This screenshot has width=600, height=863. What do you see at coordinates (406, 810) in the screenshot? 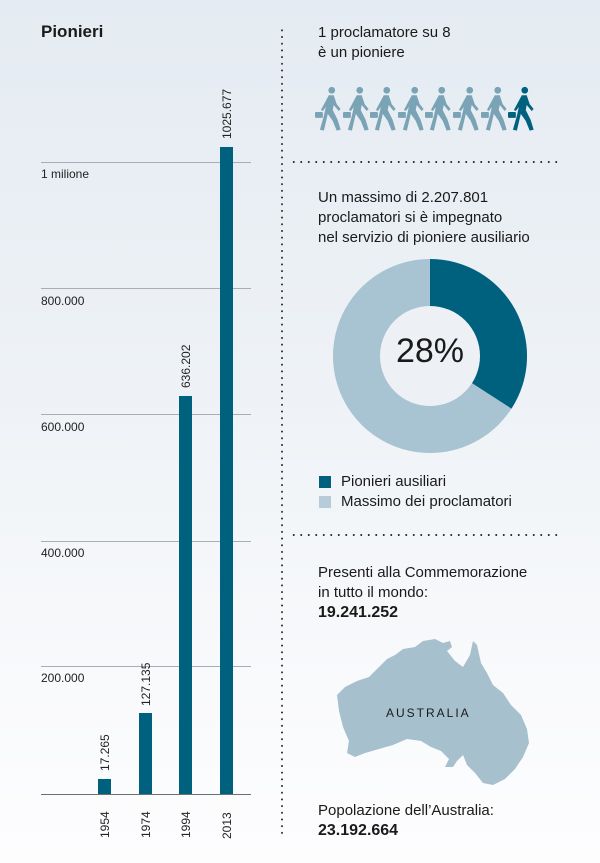
I see `population-label: Popolazione dell’Australia:` at bounding box center [406, 810].